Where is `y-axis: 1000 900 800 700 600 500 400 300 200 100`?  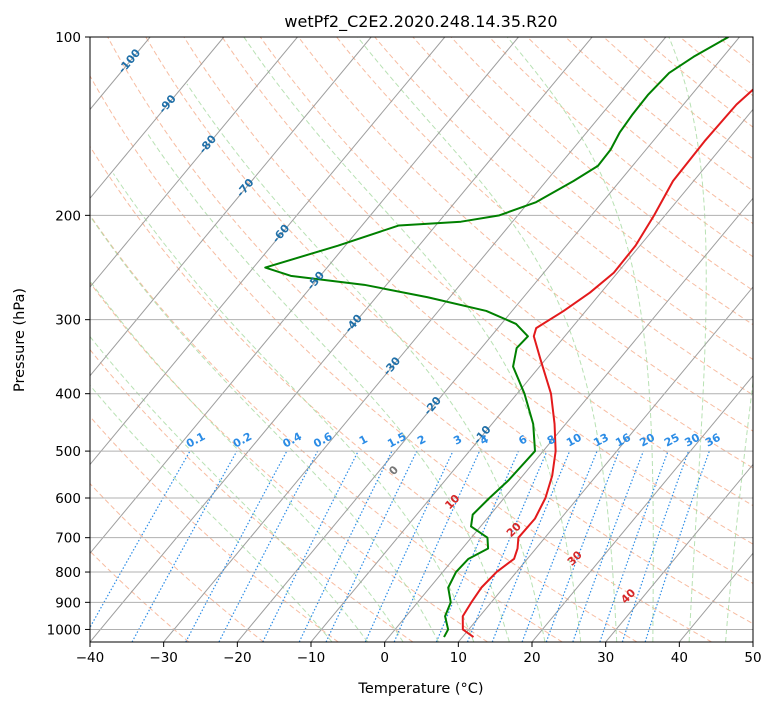
y-axis: 1000 900 800 700 600 500 400 300 200 100 is located at coordinates (68, 334).